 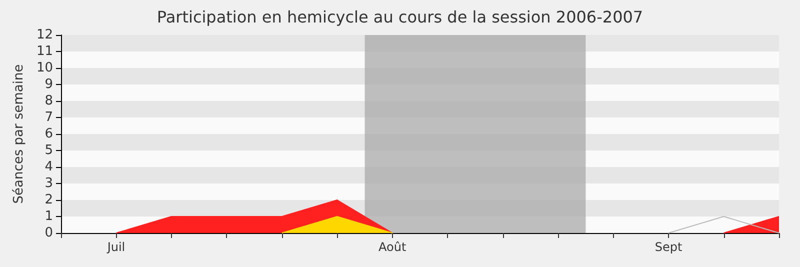 I want to click on y-tick-label: 4, so click(x=48, y=167).